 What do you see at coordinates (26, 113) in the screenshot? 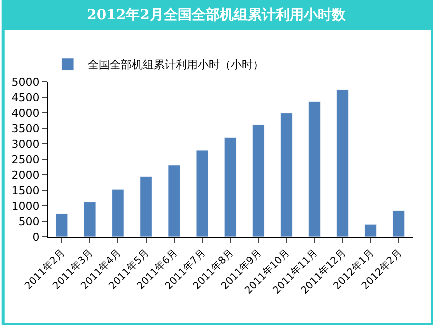
I see `y-tick-label: 4000` at bounding box center [26, 113].